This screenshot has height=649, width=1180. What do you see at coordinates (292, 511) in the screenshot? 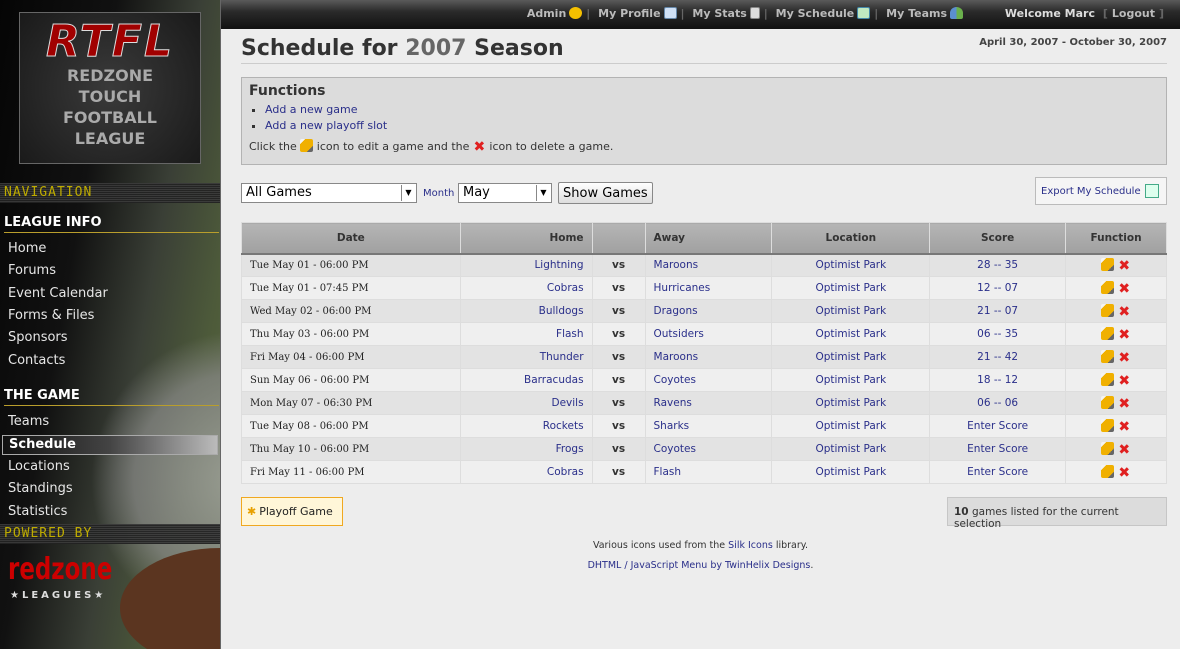
I see `playoff-game-button: ✱ Playoff Game` at bounding box center [292, 511].